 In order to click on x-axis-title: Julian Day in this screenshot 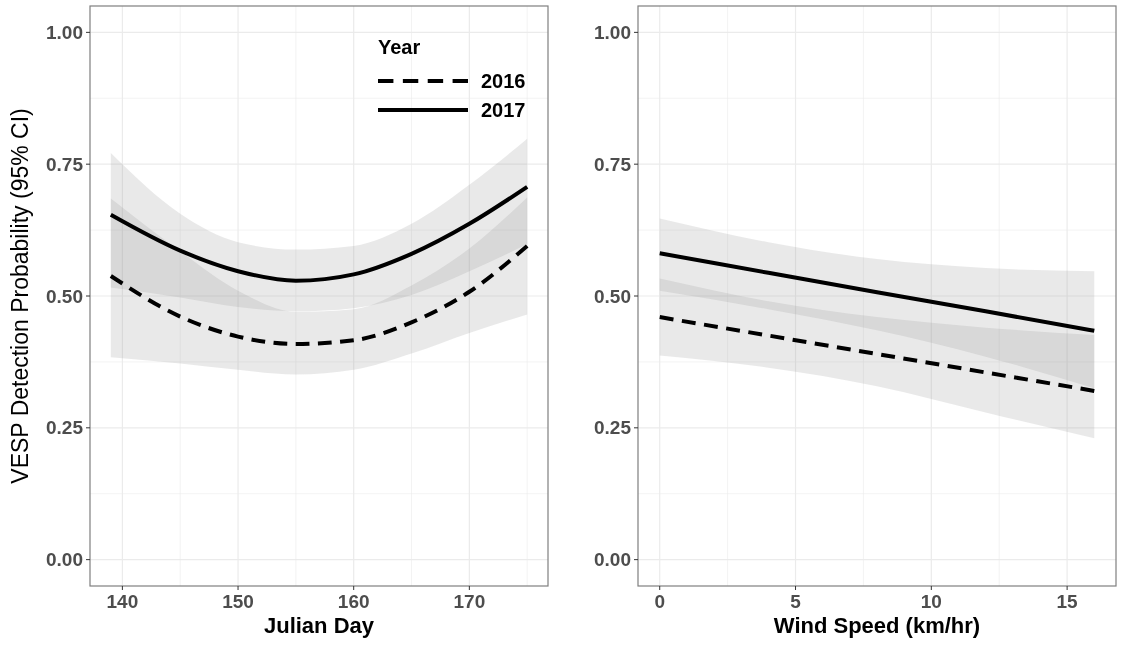, I will do `click(319, 625)`.